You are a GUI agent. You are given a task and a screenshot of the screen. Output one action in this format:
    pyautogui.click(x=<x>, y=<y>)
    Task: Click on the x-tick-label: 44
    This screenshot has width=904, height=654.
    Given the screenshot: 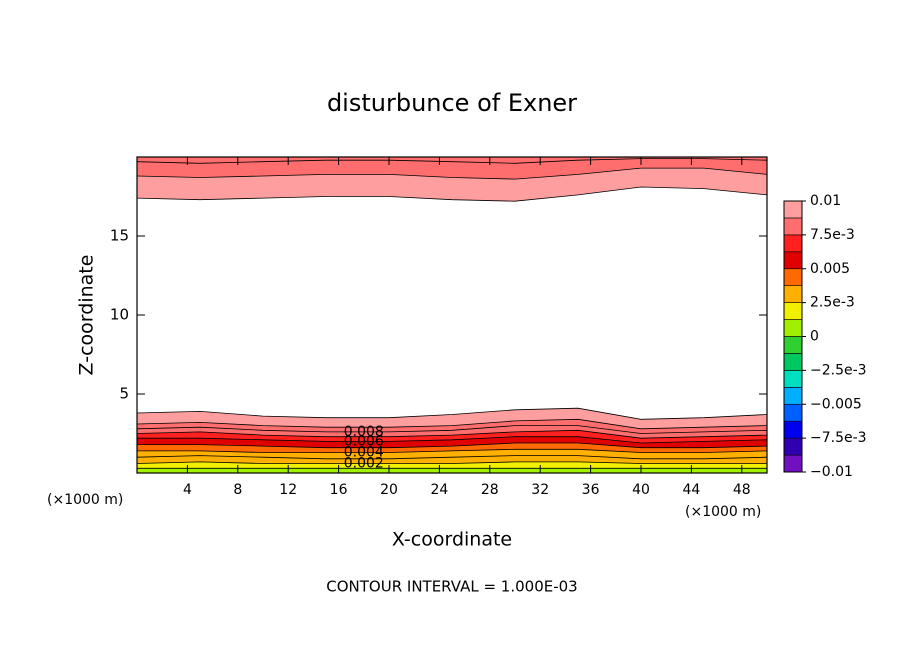 What is the action you would take?
    pyautogui.click(x=691, y=490)
    